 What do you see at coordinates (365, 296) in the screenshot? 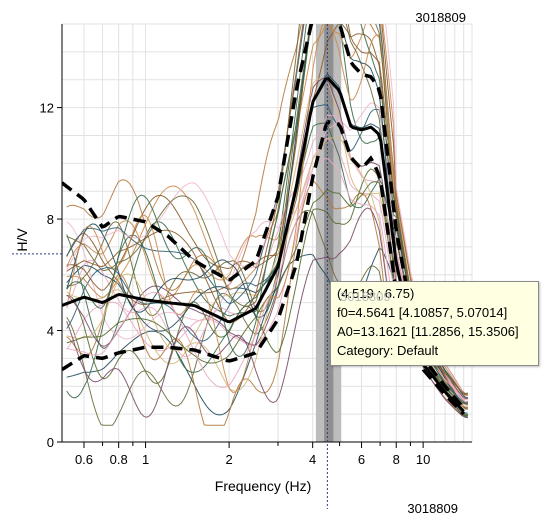
I see `tooltip-ghost-station: 3018809` at bounding box center [365, 296].